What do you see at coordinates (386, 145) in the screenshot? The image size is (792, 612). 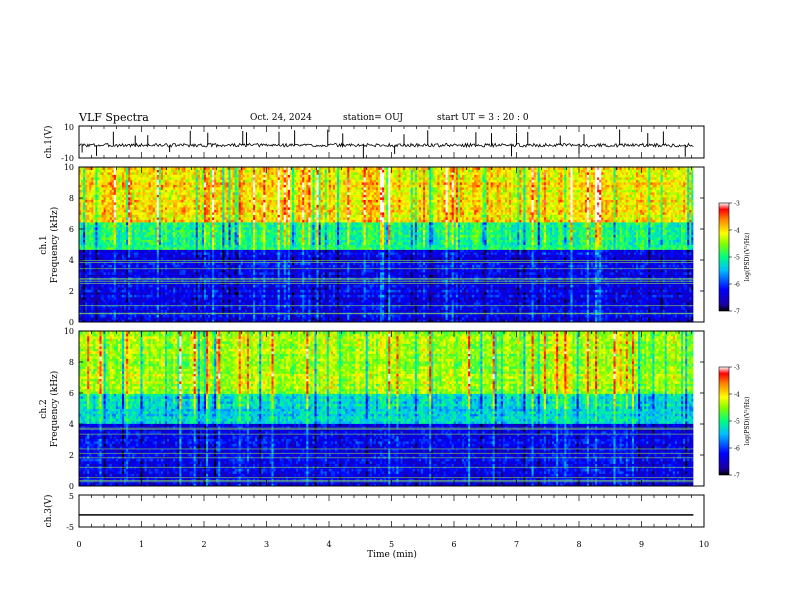 I see `ch1-noise-trace` at bounding box center [386, 145].